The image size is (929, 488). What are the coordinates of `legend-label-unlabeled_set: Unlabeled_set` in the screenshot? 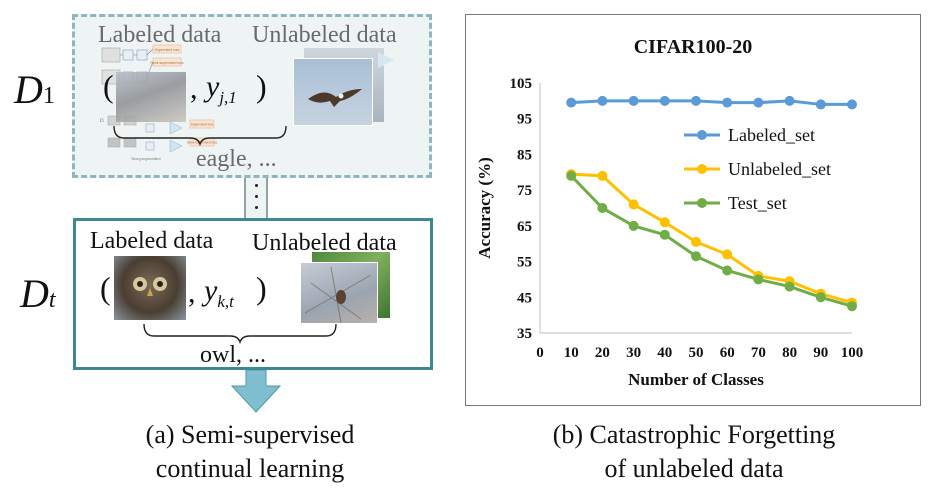 It's located at (779, 169).